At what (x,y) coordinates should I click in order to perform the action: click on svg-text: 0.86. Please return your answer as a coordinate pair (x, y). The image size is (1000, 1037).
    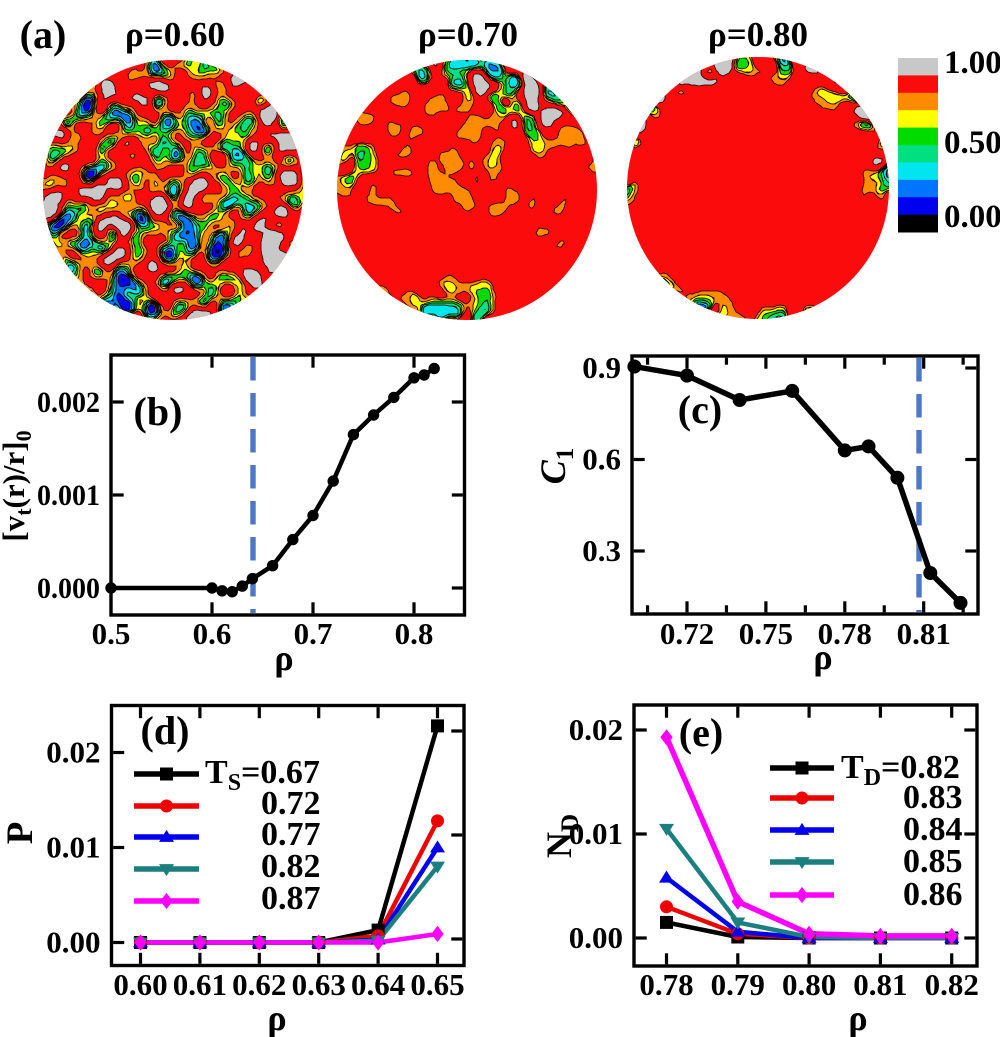
    Looking at the image, I should click on (933, 894).